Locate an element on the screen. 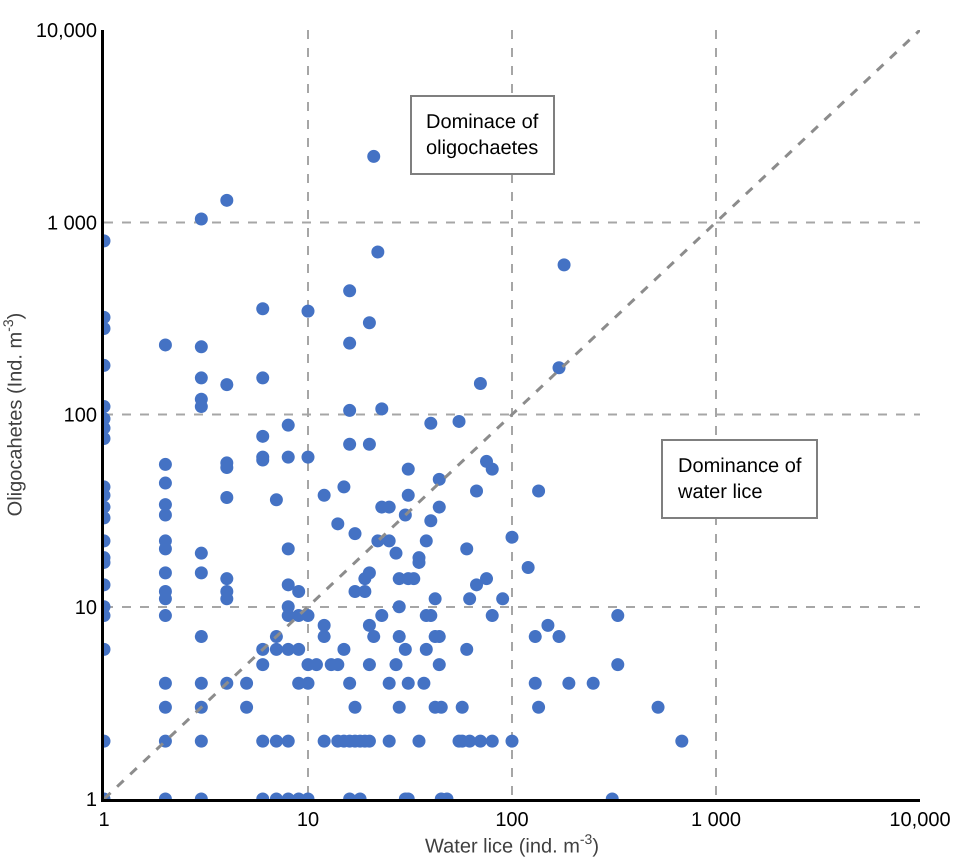 This screenshot has width=965, height=863. y-tick-label: 10 is located at coordinates (85, 607).